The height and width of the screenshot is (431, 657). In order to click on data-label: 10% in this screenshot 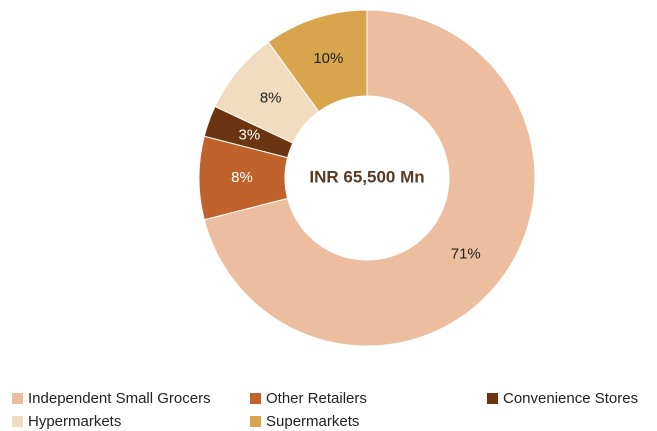, I will do `click(328, 58)`.